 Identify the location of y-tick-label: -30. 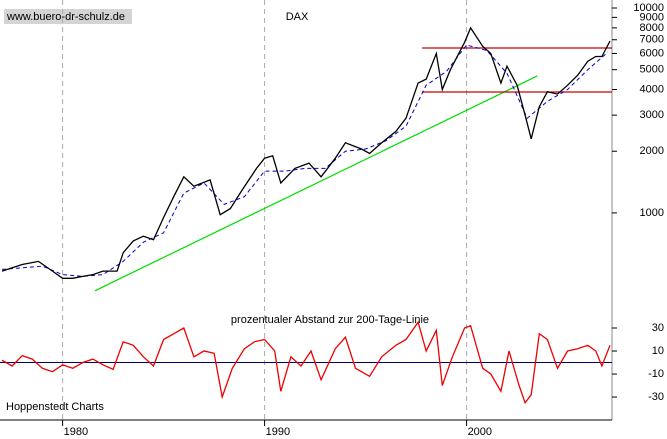
(656, 397).